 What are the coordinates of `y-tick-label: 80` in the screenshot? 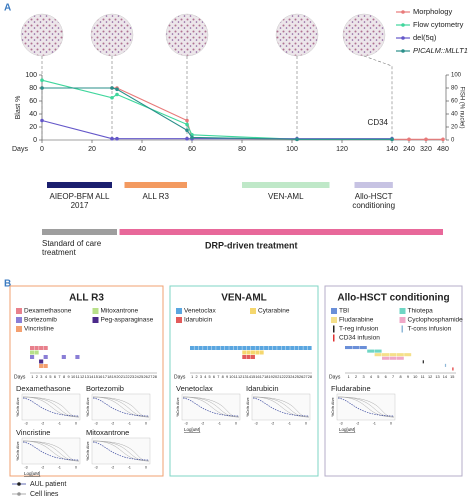 It's located at (33, 88).